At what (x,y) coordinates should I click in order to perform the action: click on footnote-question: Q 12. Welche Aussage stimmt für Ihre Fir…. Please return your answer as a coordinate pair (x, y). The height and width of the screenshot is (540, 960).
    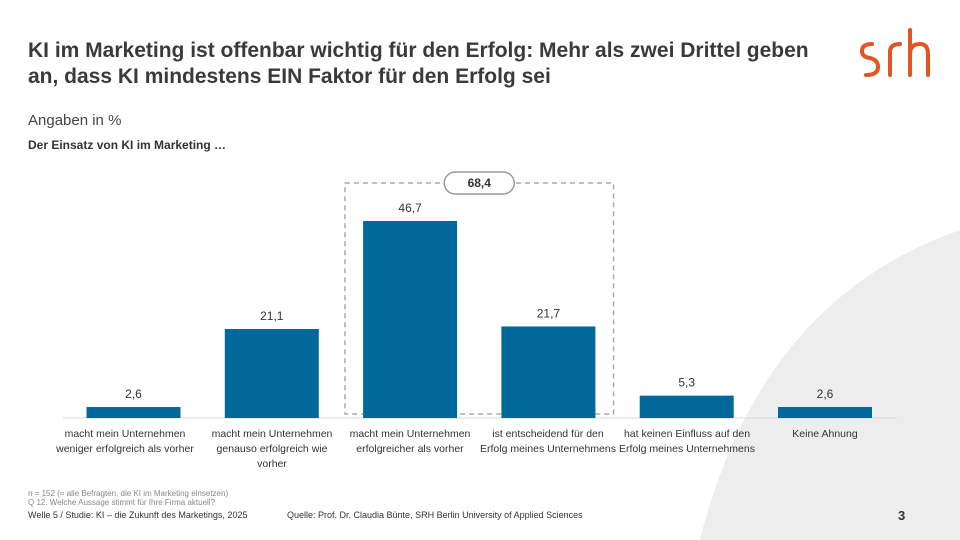
    Looking at the image, I should click on (122, 502).